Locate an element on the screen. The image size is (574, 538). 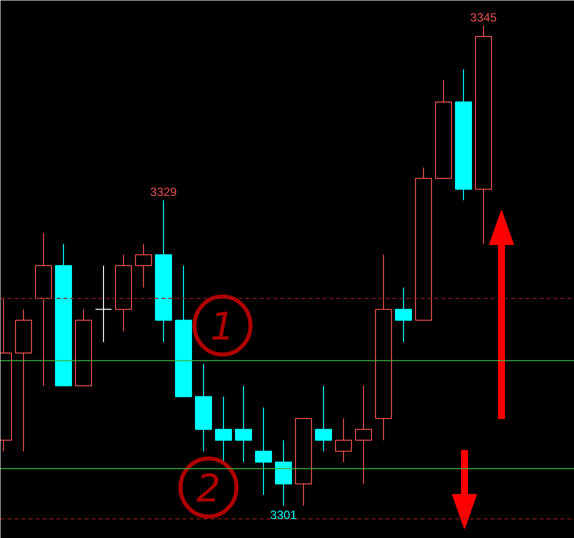
annotation: 3329 is located at coordinates (164, 192).